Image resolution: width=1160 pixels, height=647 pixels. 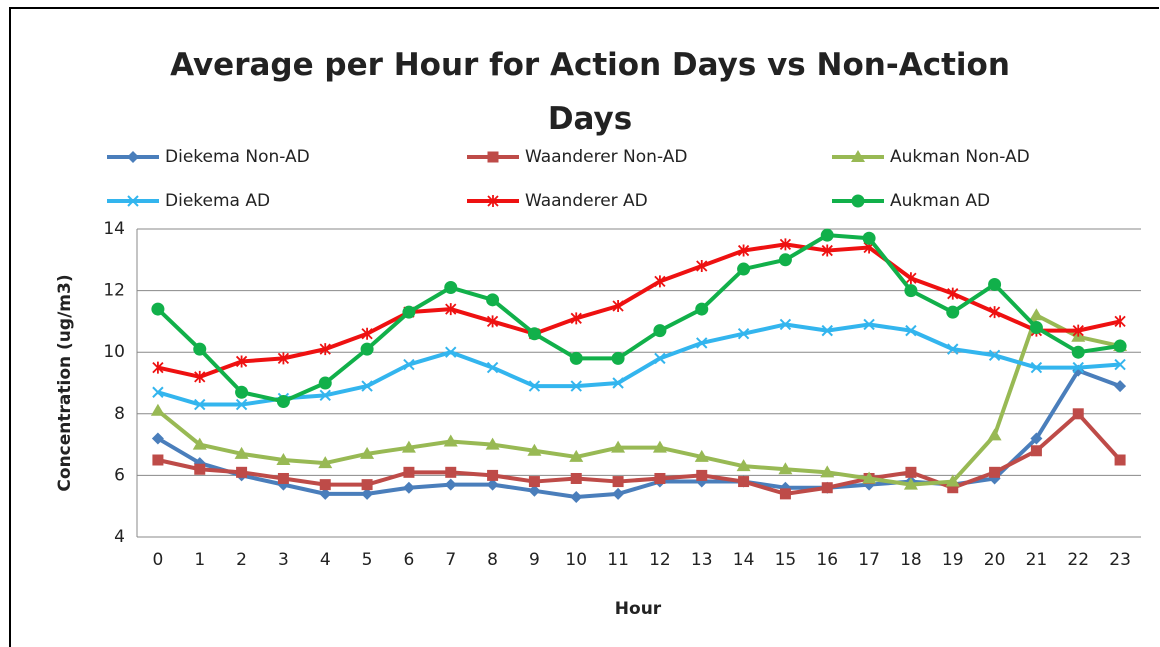 What do you see at coordinates (1120, 560) in the screenshot?
I see `x-tick-label: 23` at bounding box center [1120, 560].